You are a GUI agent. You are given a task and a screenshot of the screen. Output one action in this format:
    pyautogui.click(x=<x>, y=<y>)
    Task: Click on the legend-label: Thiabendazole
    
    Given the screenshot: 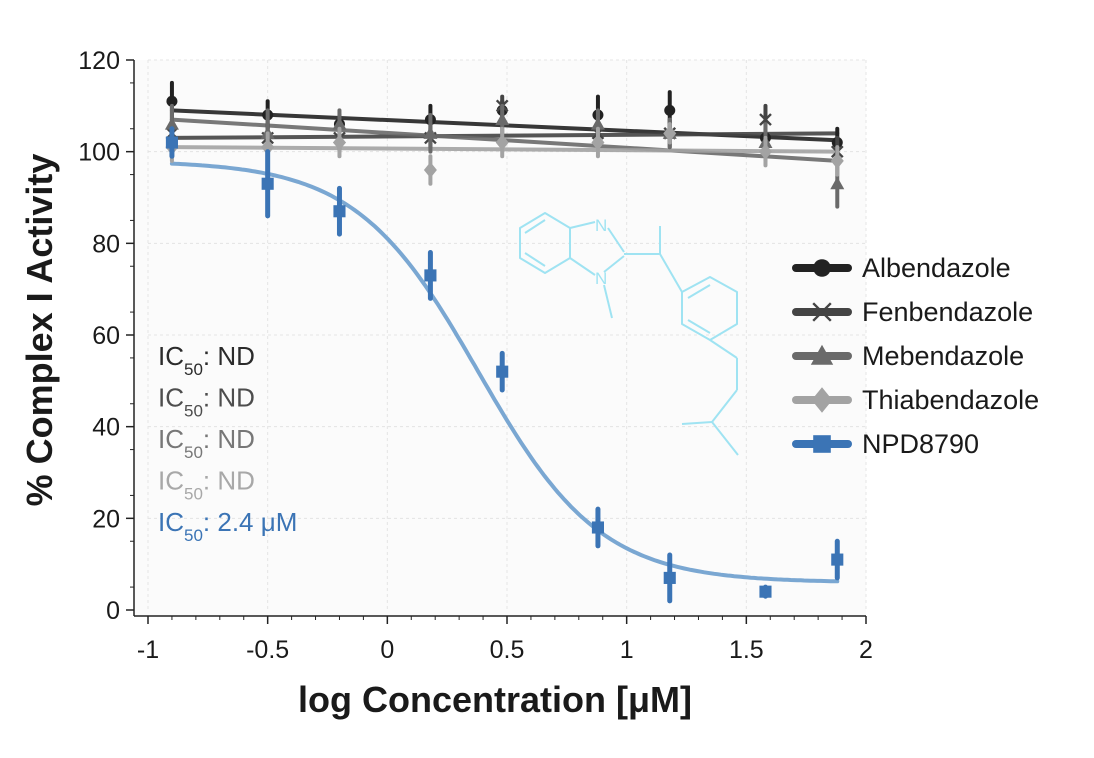 What is the action you would take?
    pyautogui.click(x=950, y=400)
    